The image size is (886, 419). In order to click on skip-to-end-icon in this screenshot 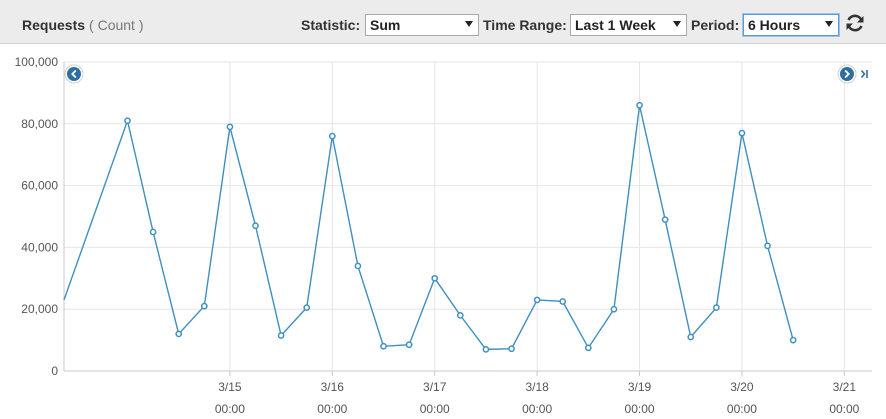, I will do `click(863, 74)`.